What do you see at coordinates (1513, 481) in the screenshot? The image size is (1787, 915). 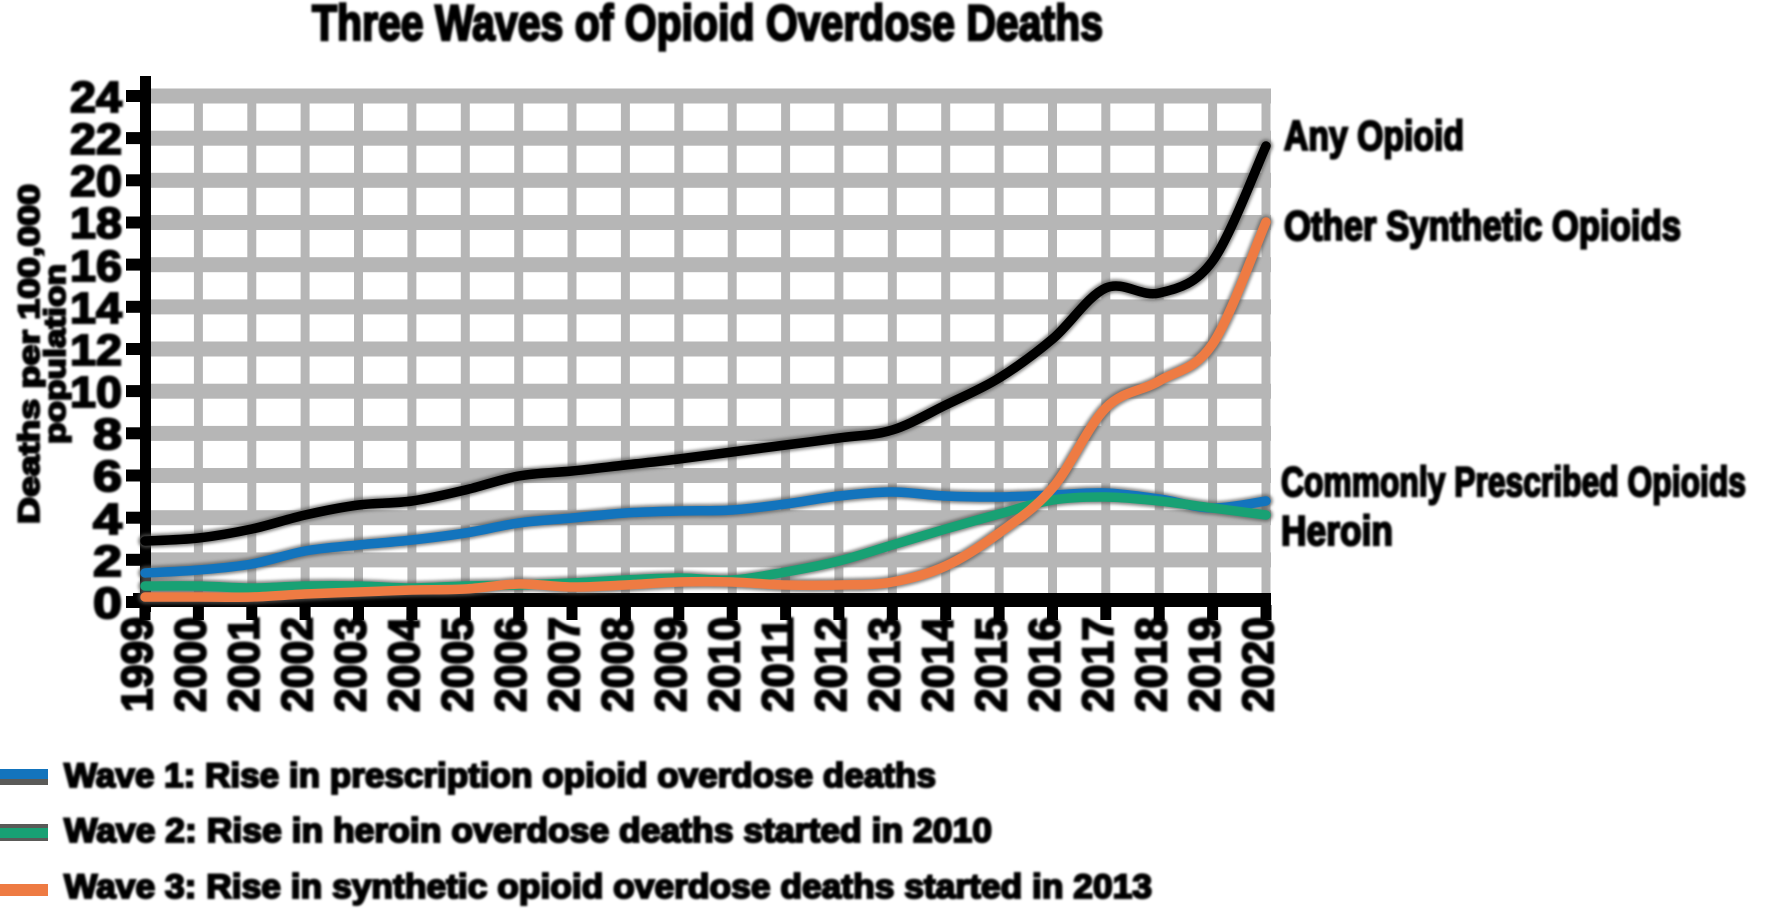 I see `svg-text: Commonly Prescribed Opioids` at bounding box center [1513, 481].